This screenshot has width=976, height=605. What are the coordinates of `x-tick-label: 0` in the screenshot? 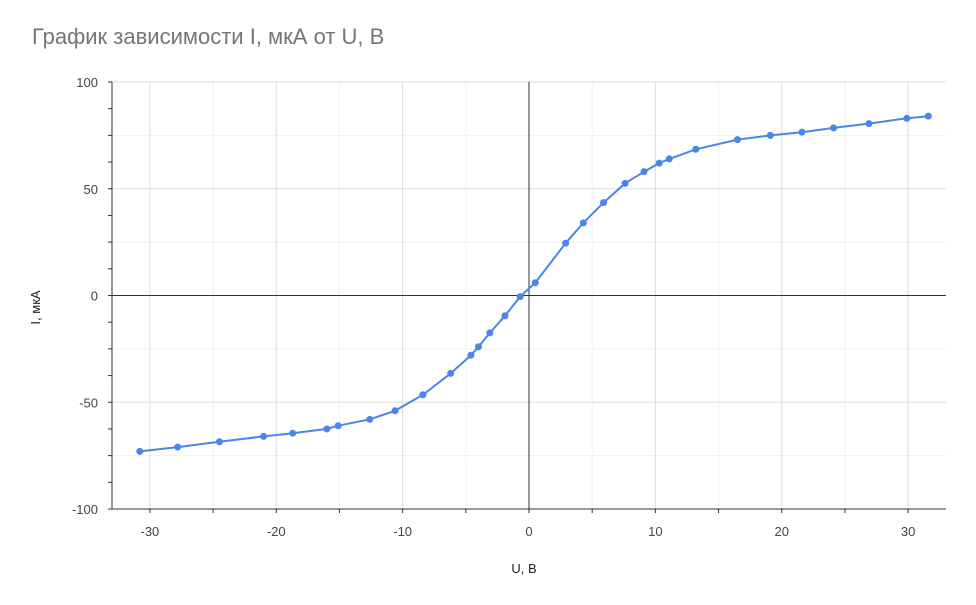 It's located at (528, 531).